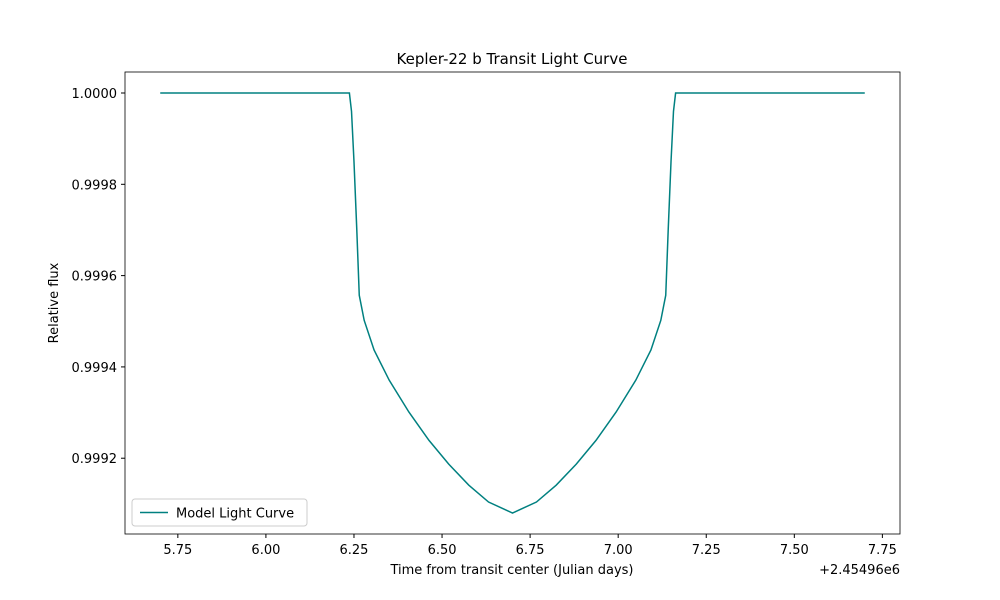  I want to click on x-tick-label: 6.50, so click(442, 550).